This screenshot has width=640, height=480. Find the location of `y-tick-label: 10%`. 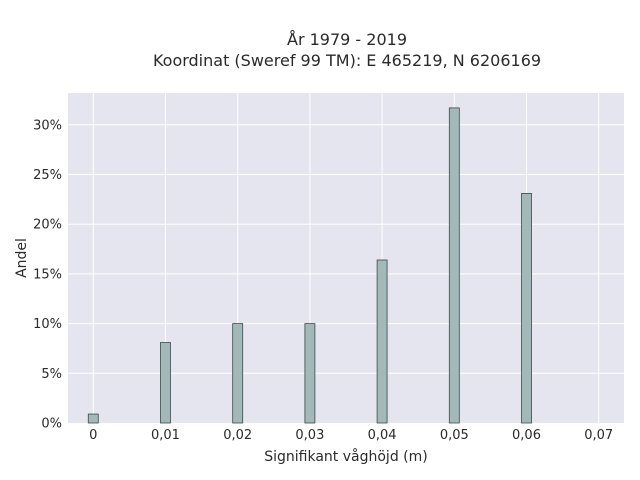

y-tick-label: 10% is located at coordinates (47, 324).